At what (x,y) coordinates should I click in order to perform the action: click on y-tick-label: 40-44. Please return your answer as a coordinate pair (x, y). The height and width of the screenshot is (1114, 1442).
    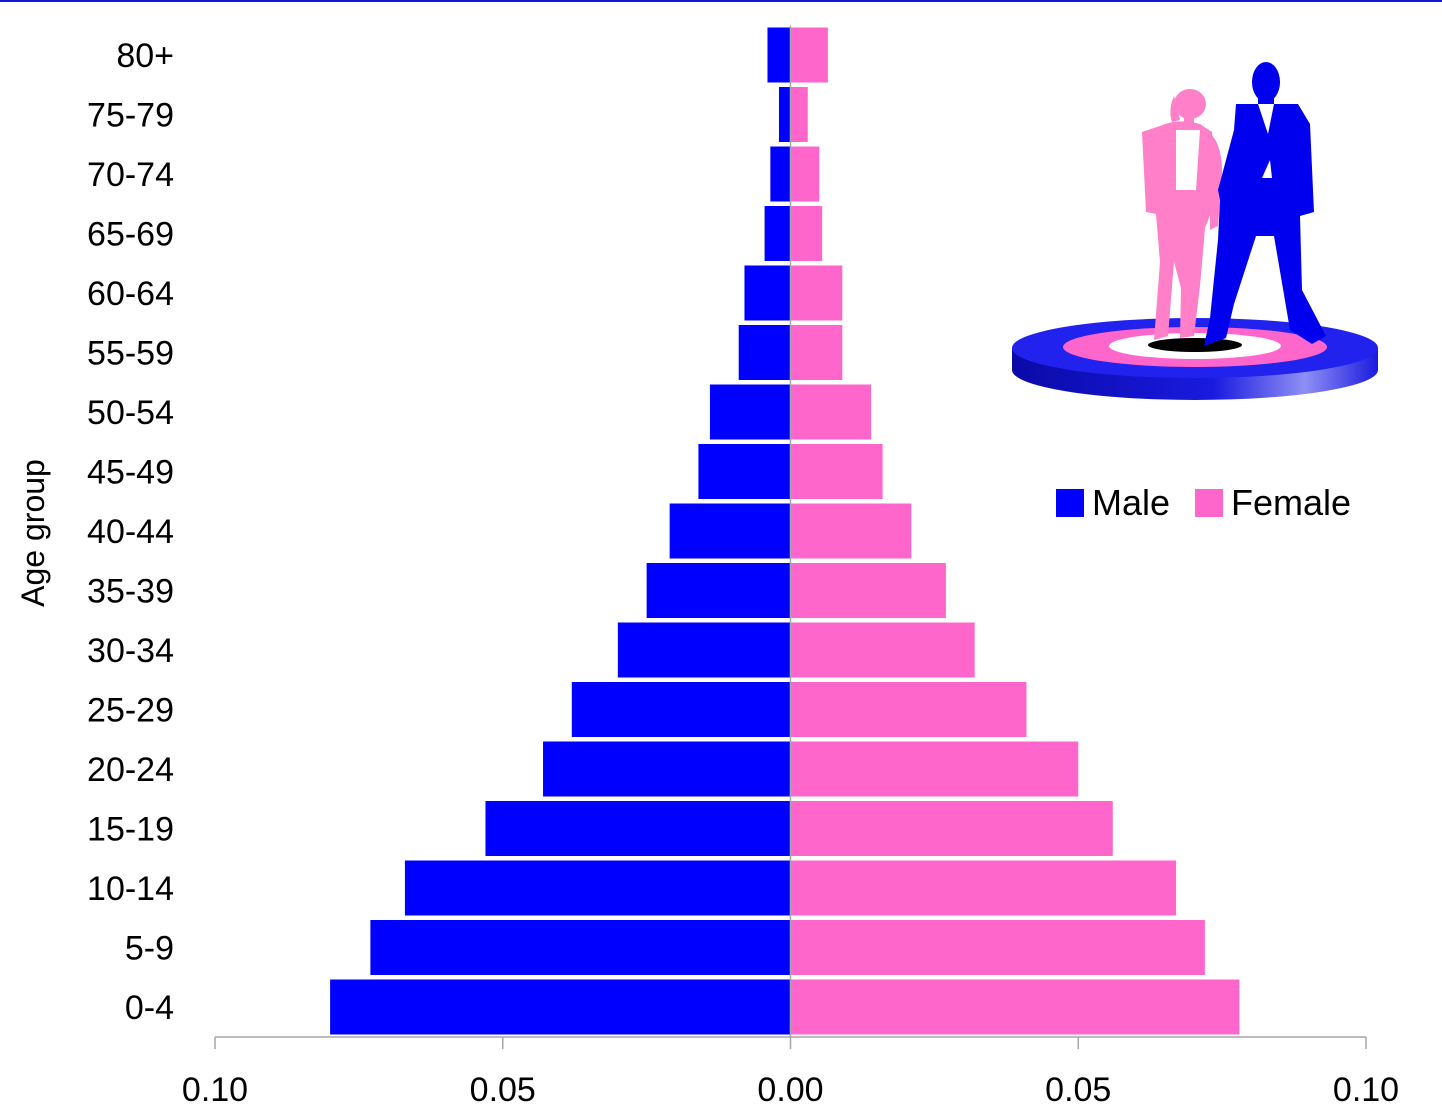
    Looking at the image, I should click on (130, 532).